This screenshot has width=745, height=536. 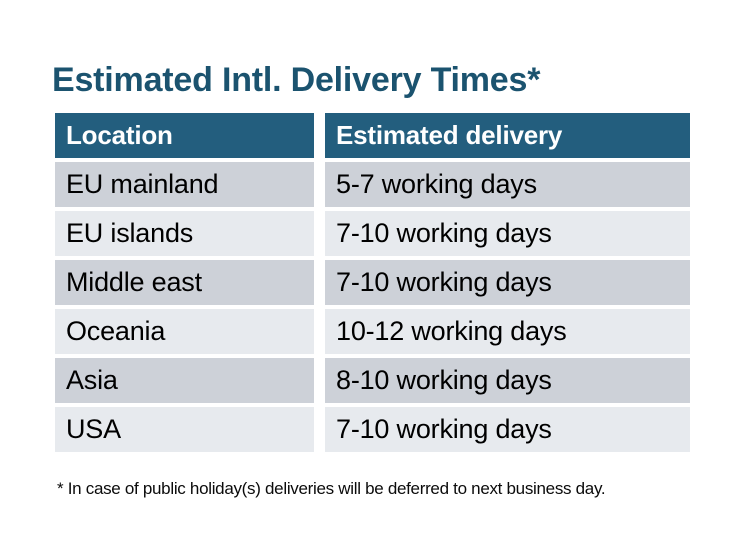 I want to click on cell-location-asia: Asia, so click(x=184, y=380).